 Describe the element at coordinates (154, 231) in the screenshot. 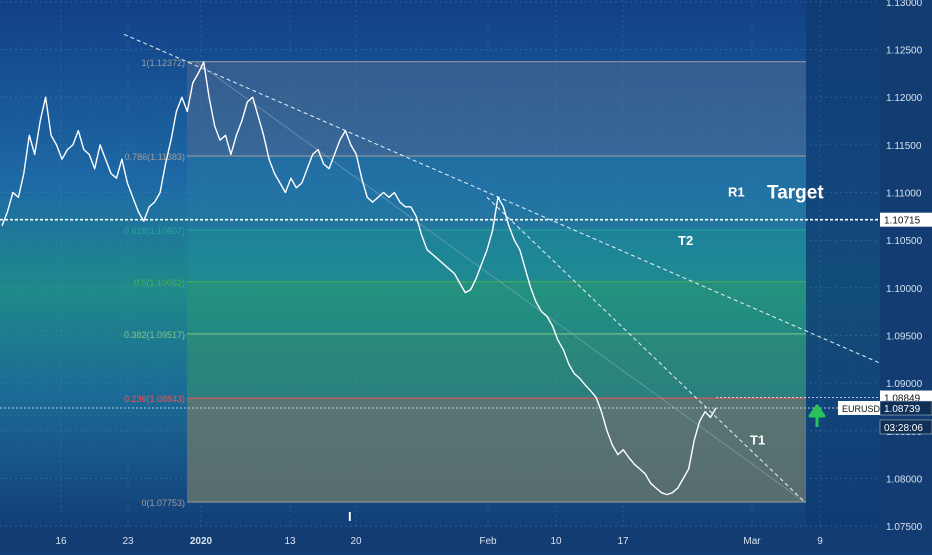

I see `fibonacci-label: 0.618(1.10607)` at that location.